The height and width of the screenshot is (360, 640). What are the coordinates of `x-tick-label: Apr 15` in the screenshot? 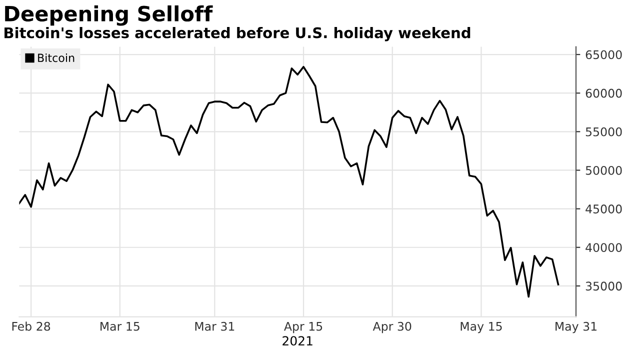 It's located at (303, 328).